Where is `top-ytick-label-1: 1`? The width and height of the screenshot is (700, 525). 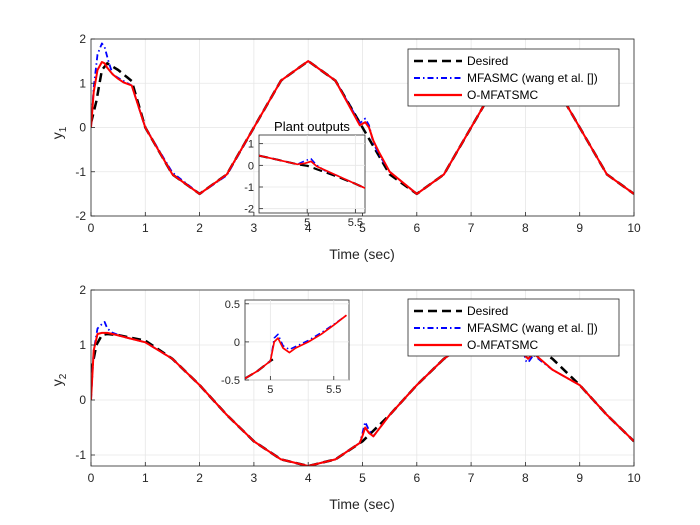
top-ytick-label-1: 1 is located at coordinates (82, 83).